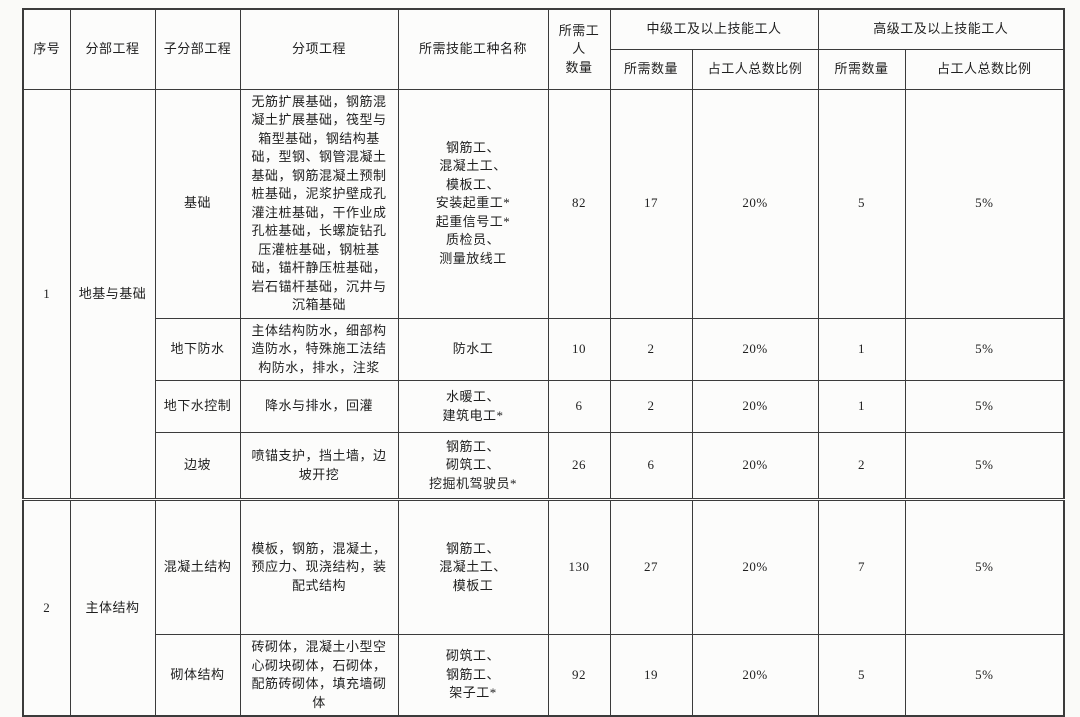 The image size is (1080, 717). Describe the element at coordinates (473, 406) in the screenshot. I see `cell-skills: 水暖工、 建筑电工*` at that location.